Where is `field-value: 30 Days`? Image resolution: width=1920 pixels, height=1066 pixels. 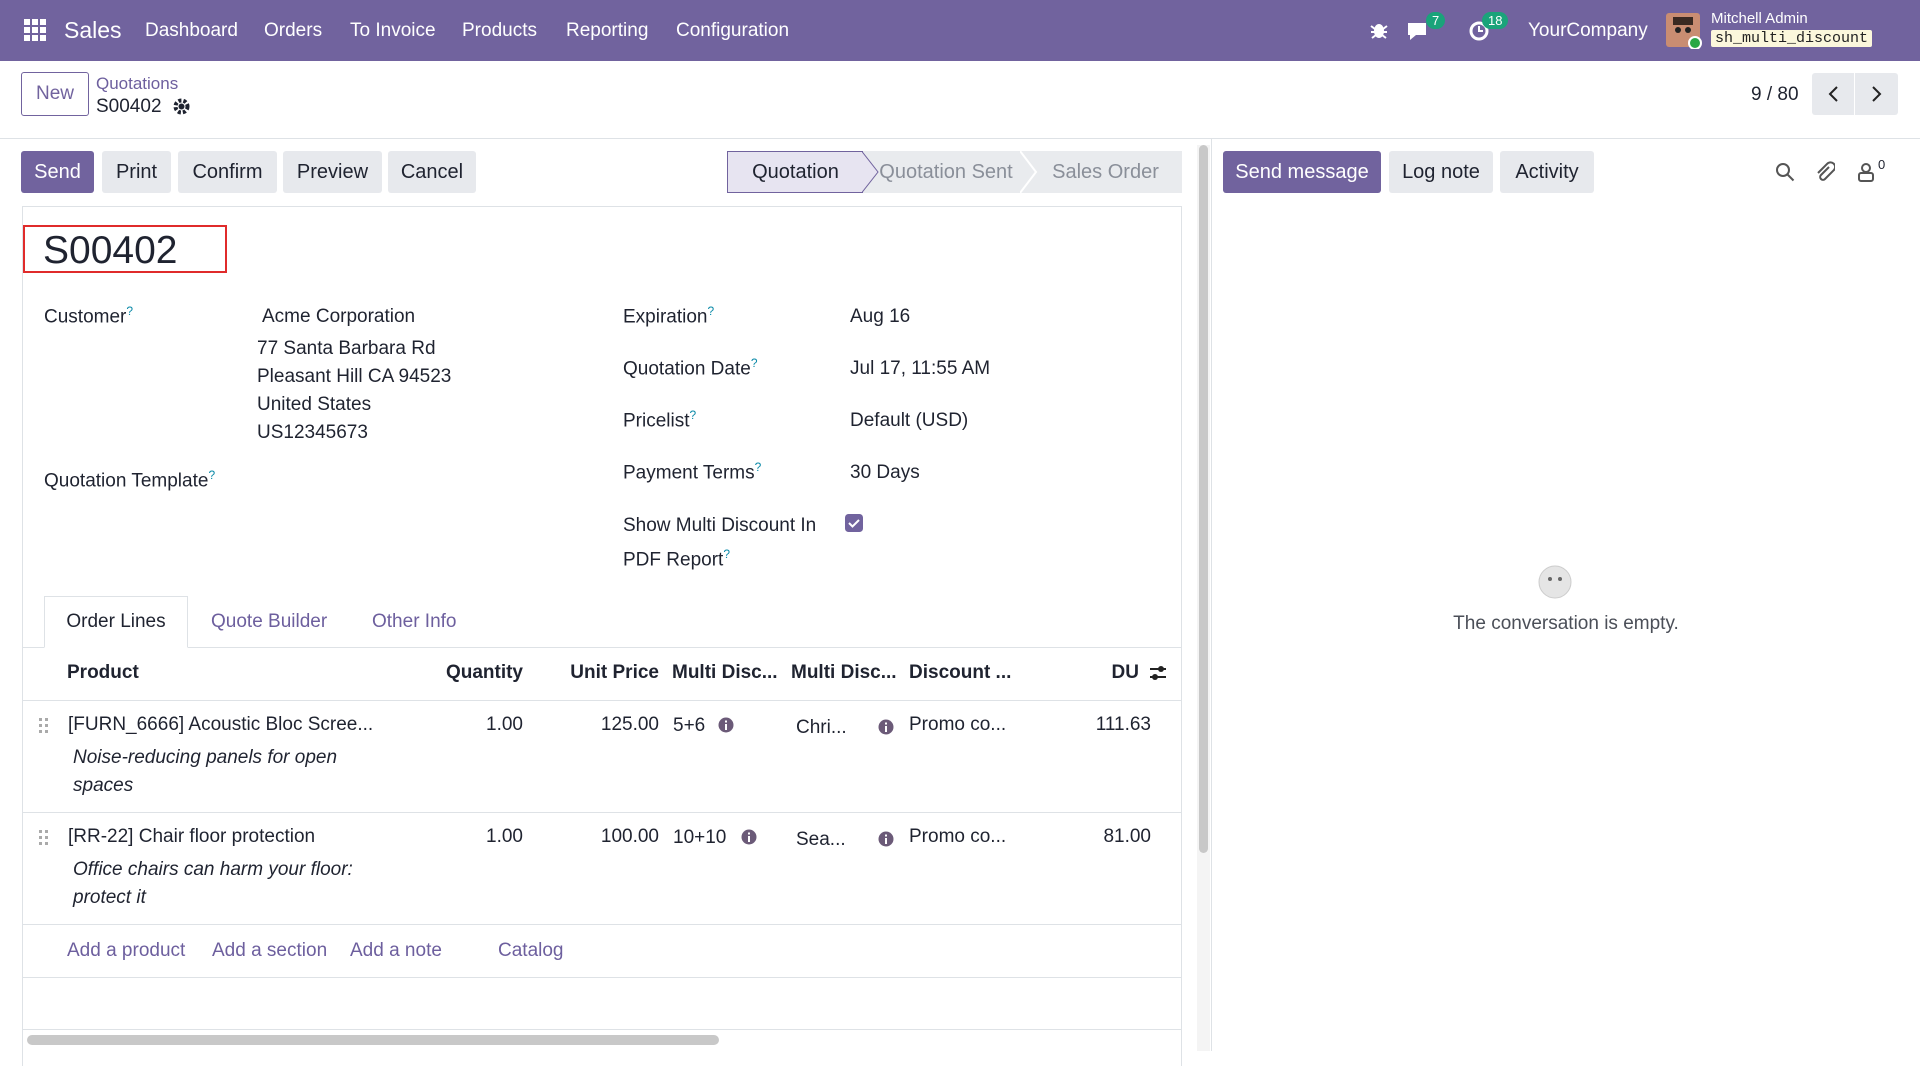
field-value: 30 Days is located at coordinates (885, 472).